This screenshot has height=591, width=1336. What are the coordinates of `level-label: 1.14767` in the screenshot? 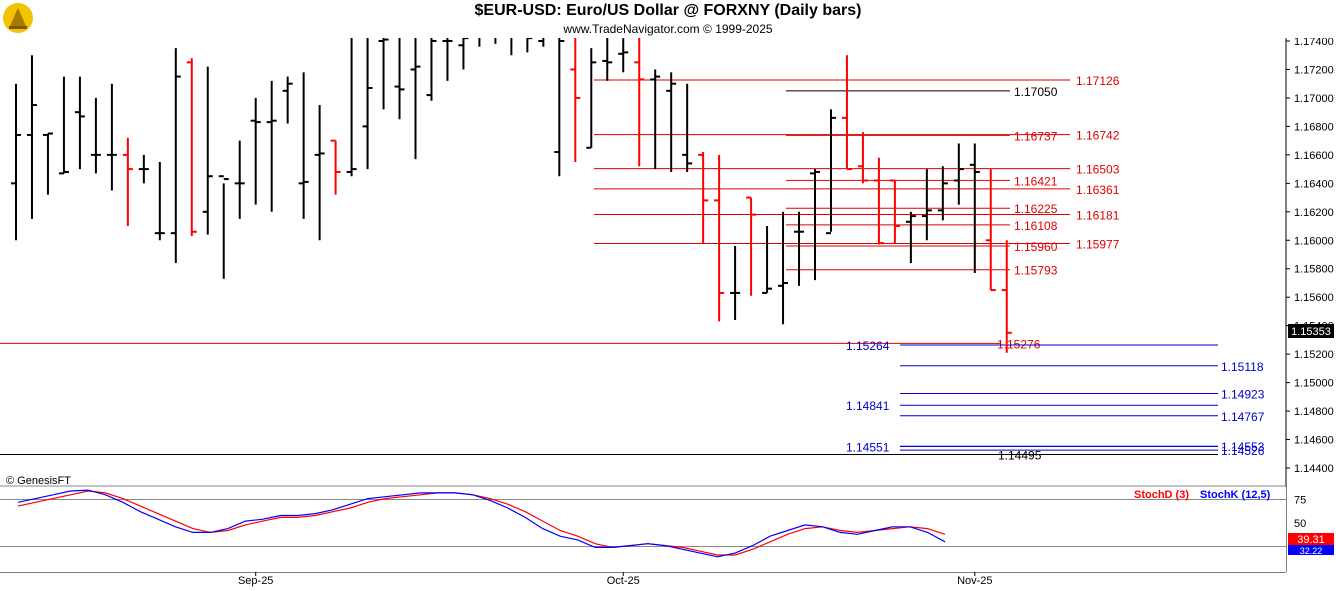 It's located at (1243, 417).